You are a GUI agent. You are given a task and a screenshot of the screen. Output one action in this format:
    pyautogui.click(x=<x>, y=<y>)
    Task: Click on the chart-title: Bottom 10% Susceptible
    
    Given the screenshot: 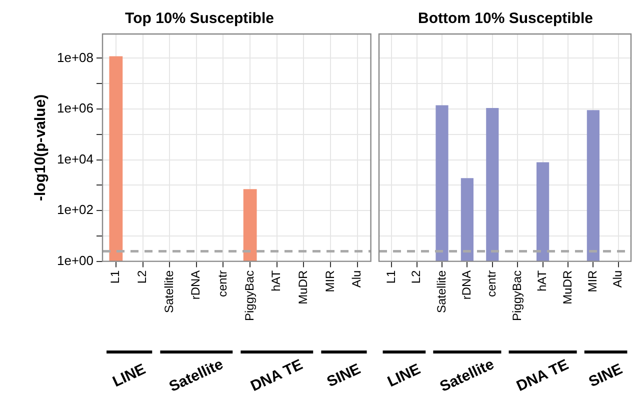 What is the action you would take?
    pyautogui.click(x=506, y=19)
    